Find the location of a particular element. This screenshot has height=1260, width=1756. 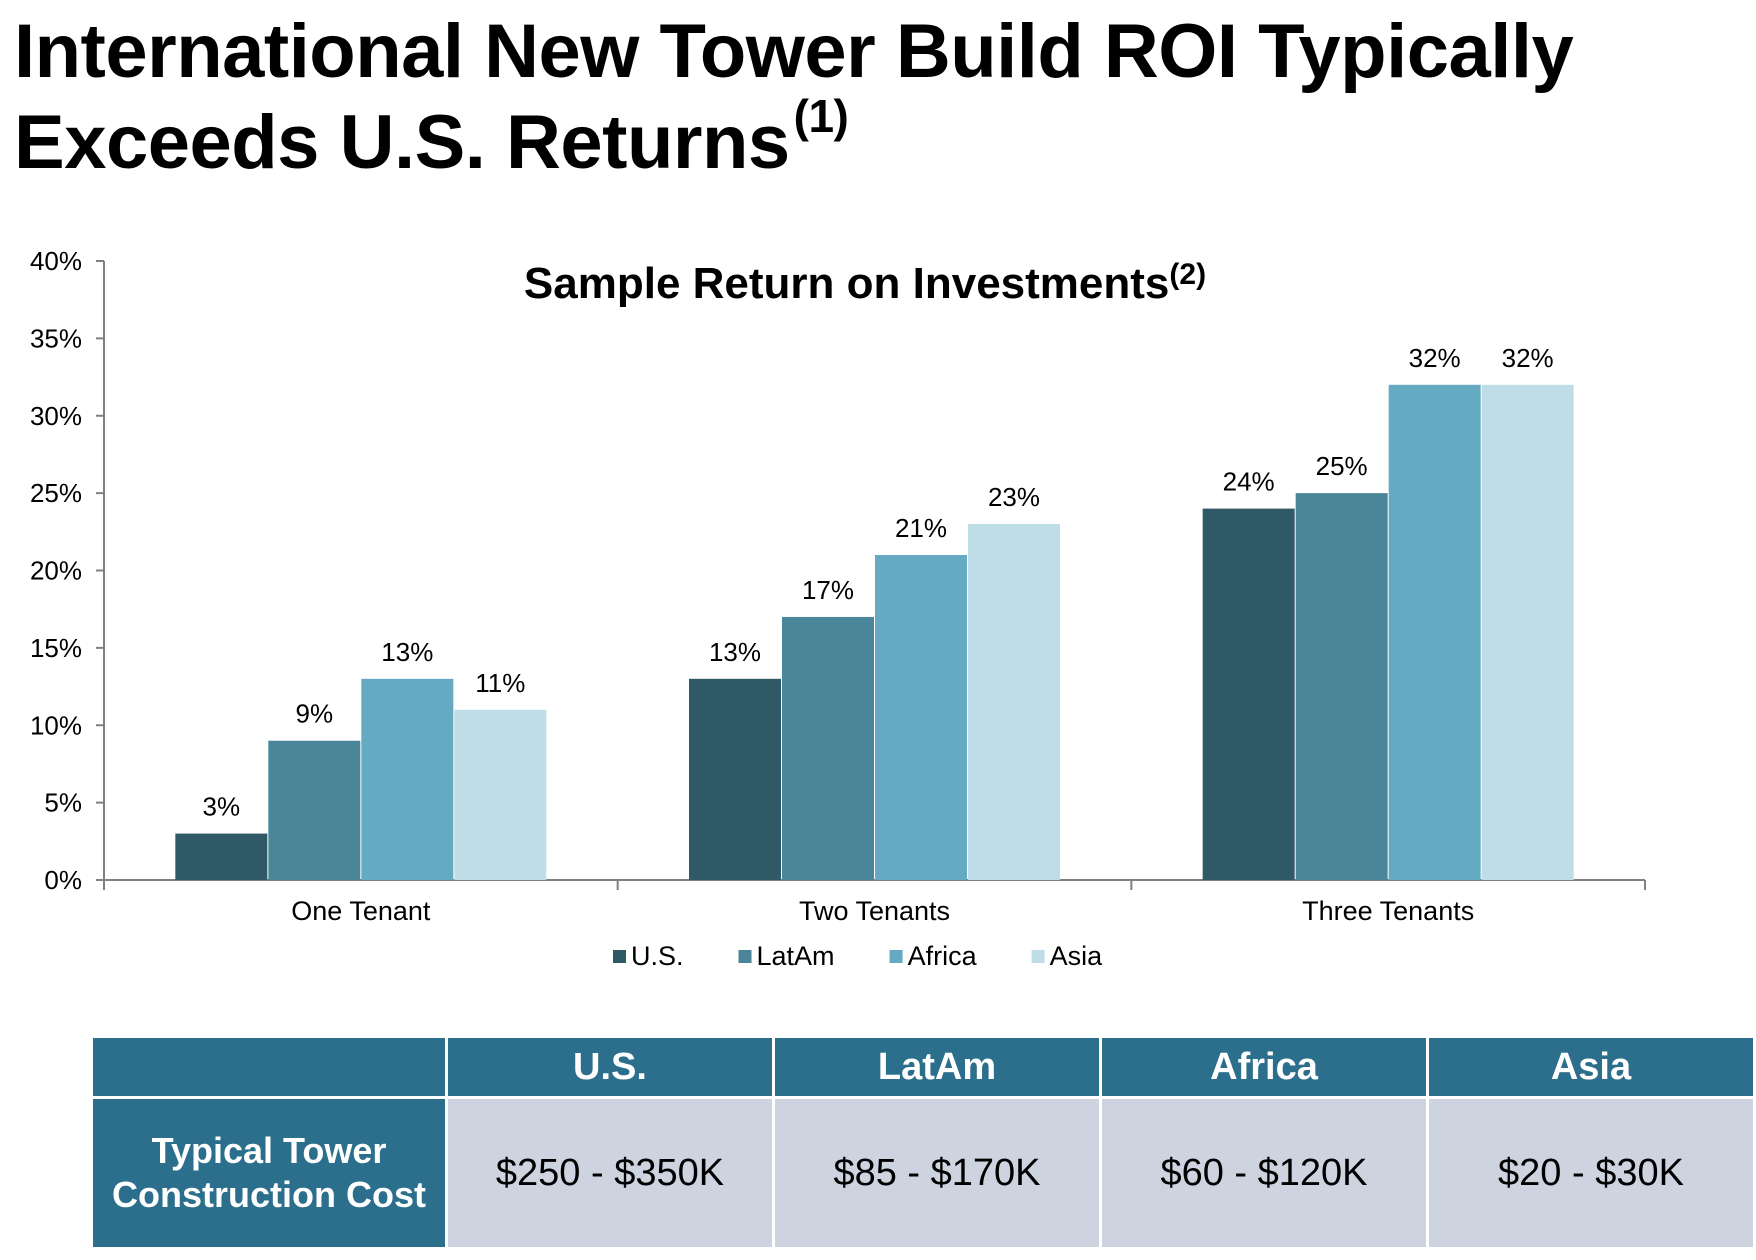

y-tick-label: 35% is located at coordinates (56, 338).